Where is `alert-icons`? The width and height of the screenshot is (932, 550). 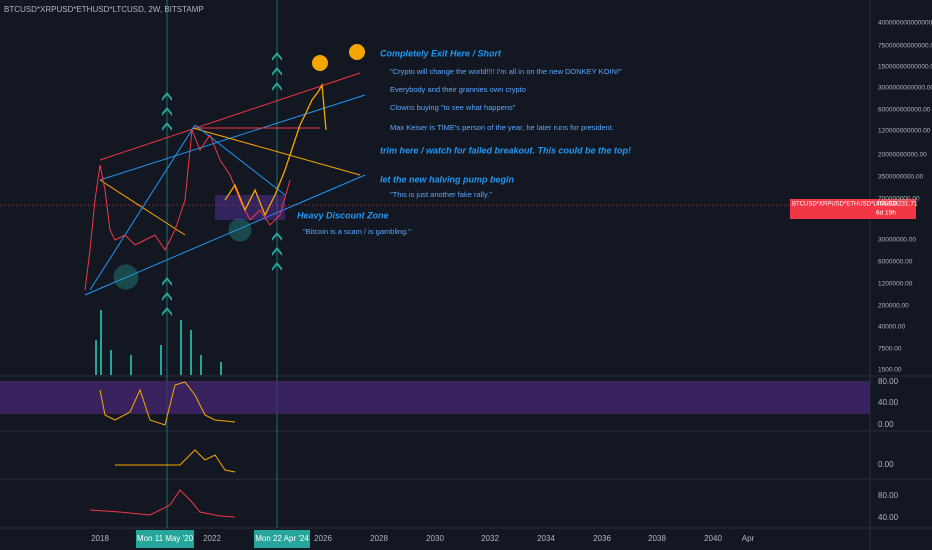
alert-icons is located at coordinates (338, 57).